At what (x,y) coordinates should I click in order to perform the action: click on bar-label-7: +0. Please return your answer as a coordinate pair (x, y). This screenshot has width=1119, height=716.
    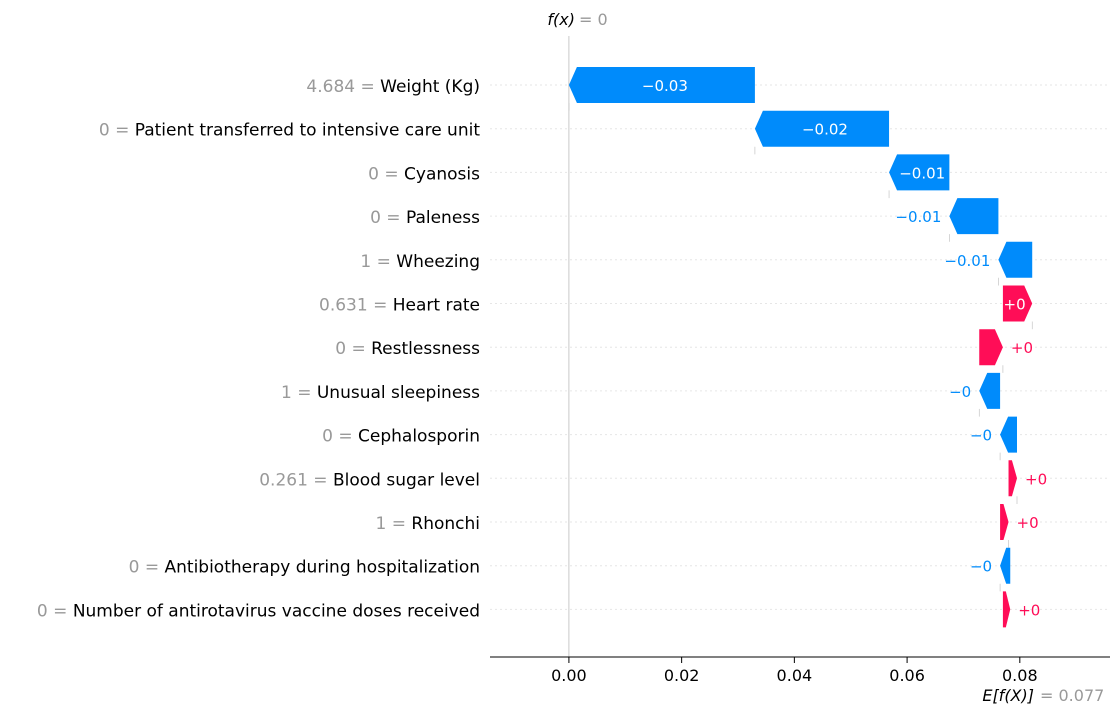
    Looking at the image, I should click on (1022, 348).